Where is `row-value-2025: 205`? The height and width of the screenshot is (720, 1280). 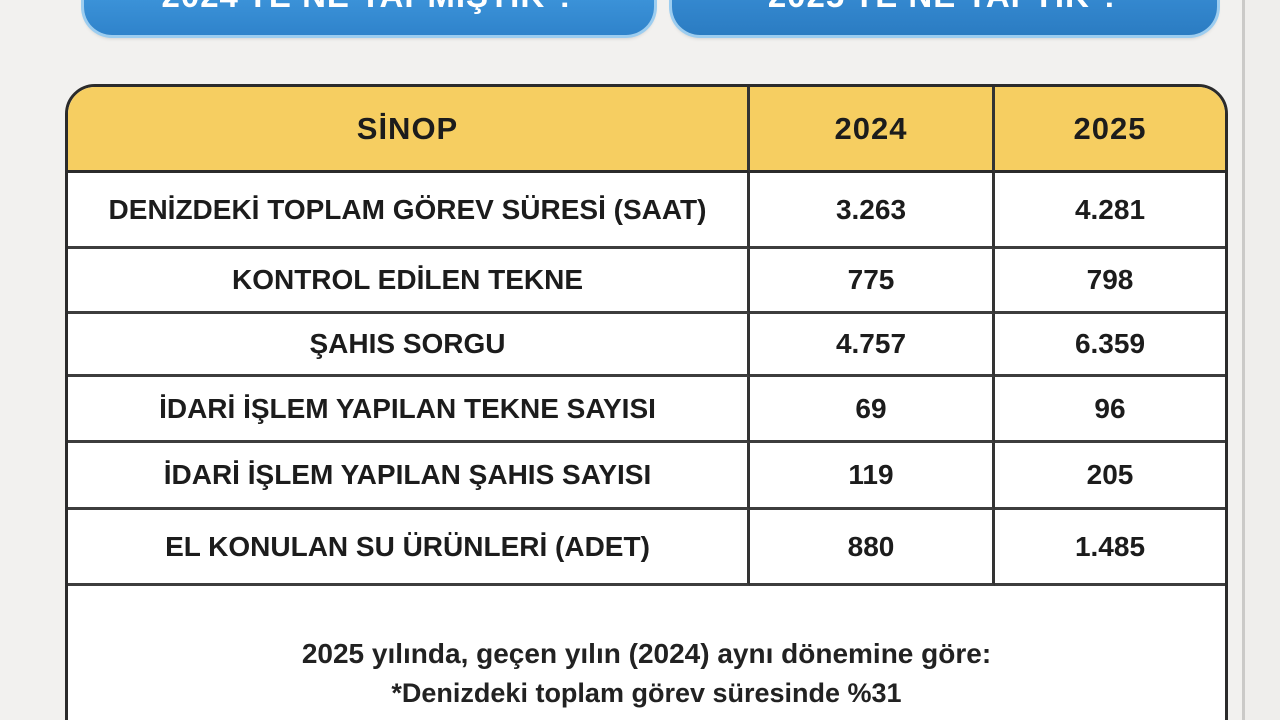 row-value-2025: 205 is located at coordinates (1110, 476).